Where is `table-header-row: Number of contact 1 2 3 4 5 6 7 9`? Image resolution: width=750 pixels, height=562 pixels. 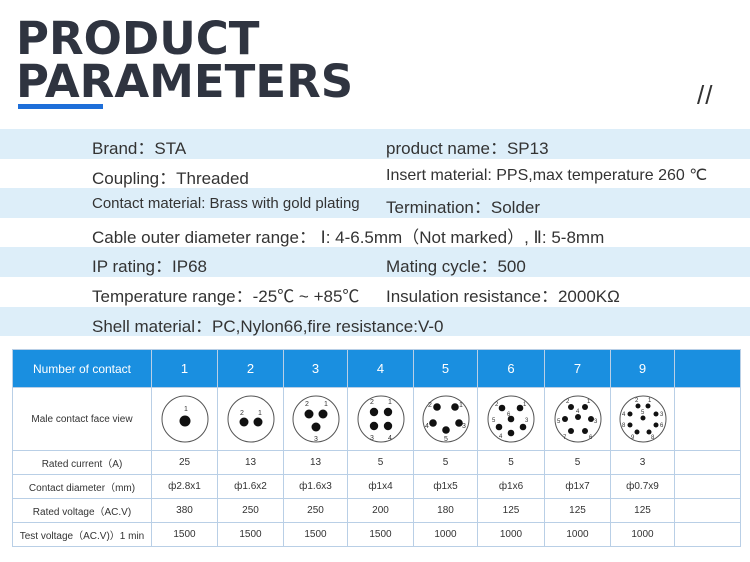
table-header-row: Number of contact 1 2 3 4 5 6 7 9 is located at coordinates (376, 368).